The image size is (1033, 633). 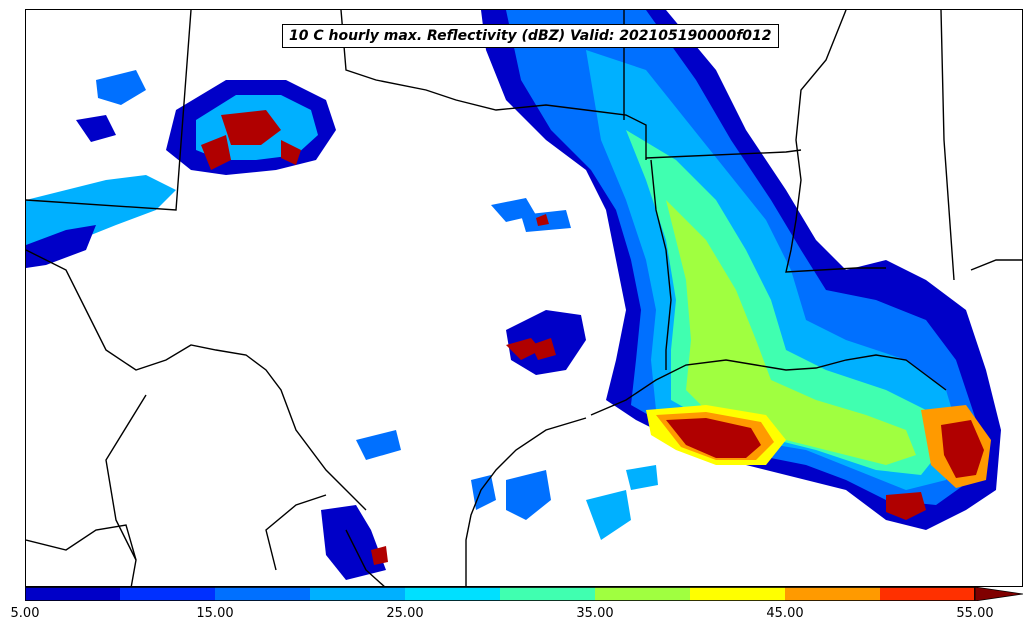 What do you see at coordinates (61, 246) in the screenshot?
I see `echo-far-nw-dark` at bounding box center [61, 246].